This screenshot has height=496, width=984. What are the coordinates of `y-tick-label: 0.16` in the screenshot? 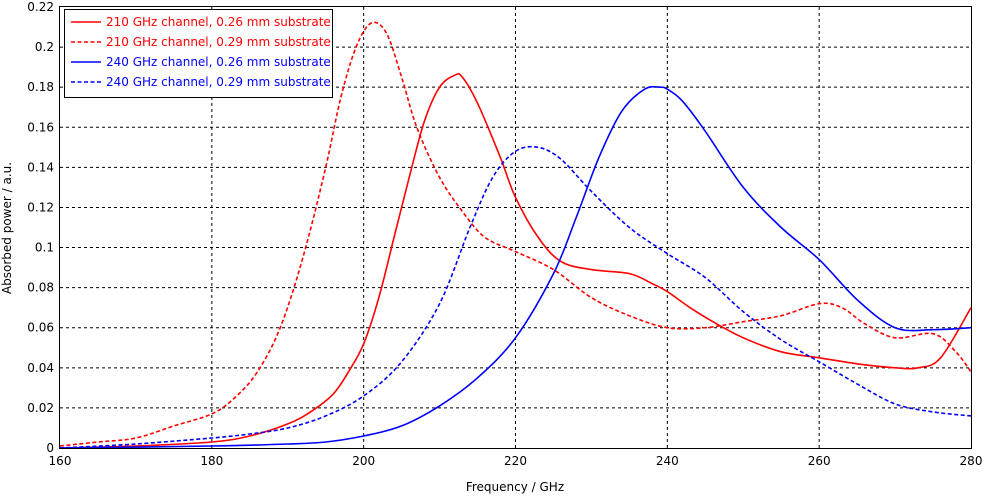 It's located at (40, 127).